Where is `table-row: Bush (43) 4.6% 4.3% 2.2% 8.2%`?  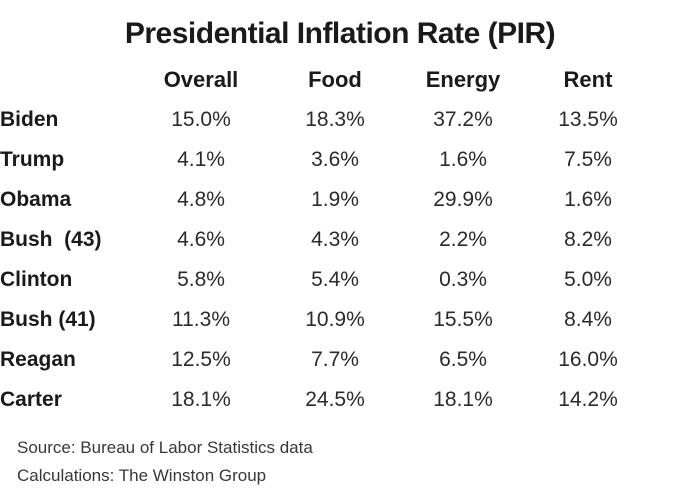
table-row: Bush (43) 4.6% 4.3% 2.2% 8.2% is located at coordinates (324, 240).